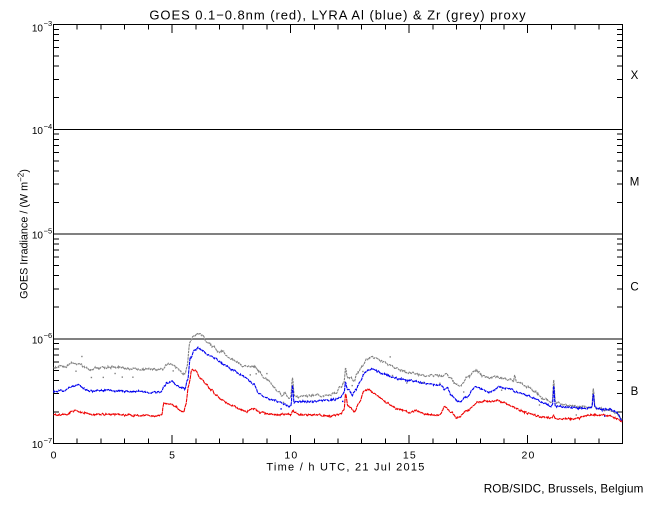 This screenshot has height=505, width=650. What do you see at coordinates (635, 392) in the screenshot?
I see `svg-text: B` at bounding box center [635, 392].